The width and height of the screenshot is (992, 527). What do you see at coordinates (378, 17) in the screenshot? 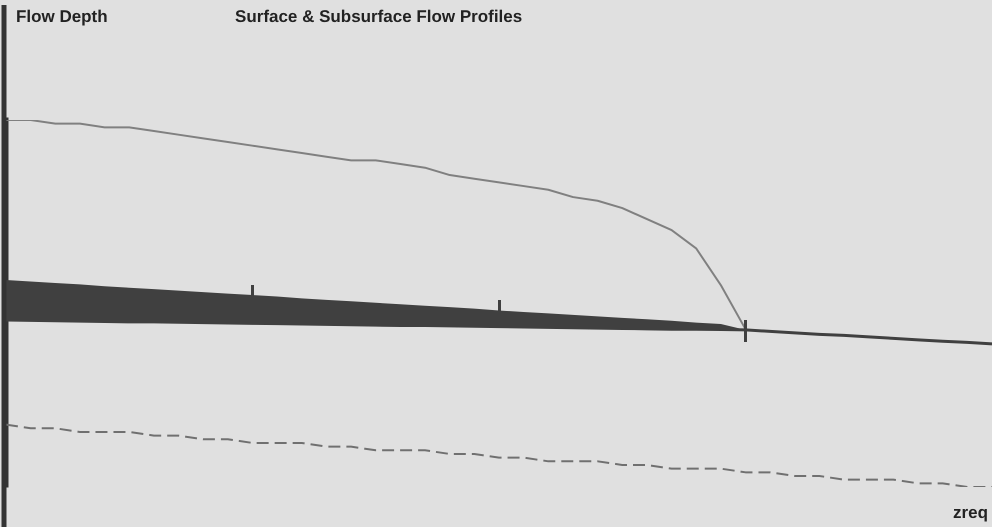
I see `chart-title: Surface & Subsurface Flow Profiles` at bounding box center [378, 17].